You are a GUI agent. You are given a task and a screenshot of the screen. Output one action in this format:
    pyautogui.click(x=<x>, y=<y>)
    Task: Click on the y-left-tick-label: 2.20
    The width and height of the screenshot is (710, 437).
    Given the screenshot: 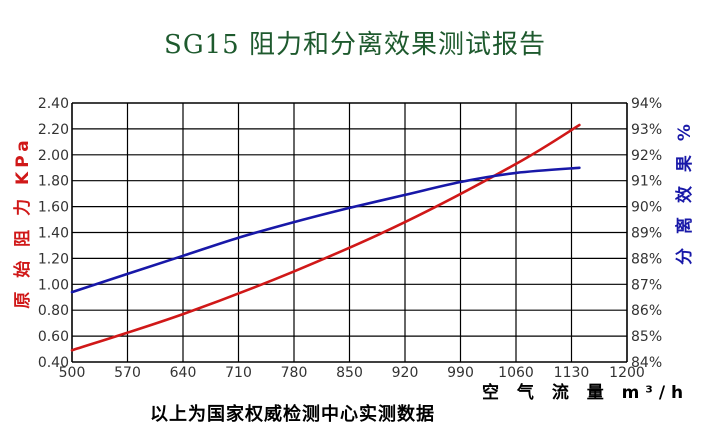 What is the action you would take?
    pyautogui.click(x=53, y=130)
    